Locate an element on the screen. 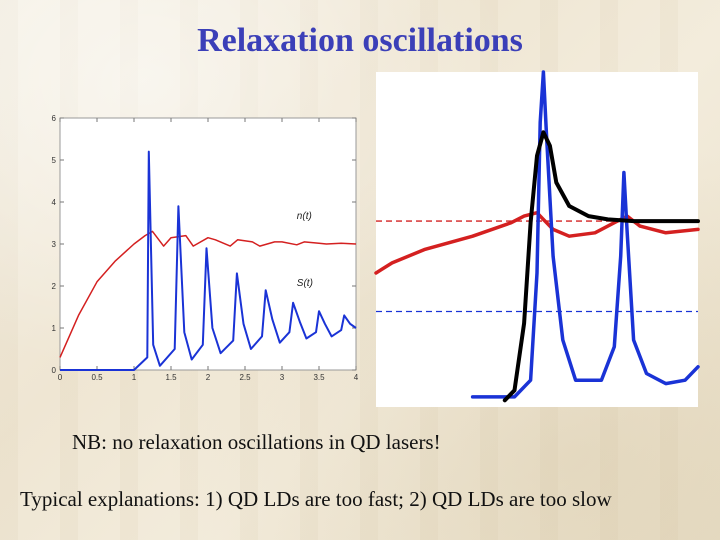 Image resolution: width=720 pixels, height=540 pixels. left-y-tick-label: 3 is located at coordinates (54, 244).